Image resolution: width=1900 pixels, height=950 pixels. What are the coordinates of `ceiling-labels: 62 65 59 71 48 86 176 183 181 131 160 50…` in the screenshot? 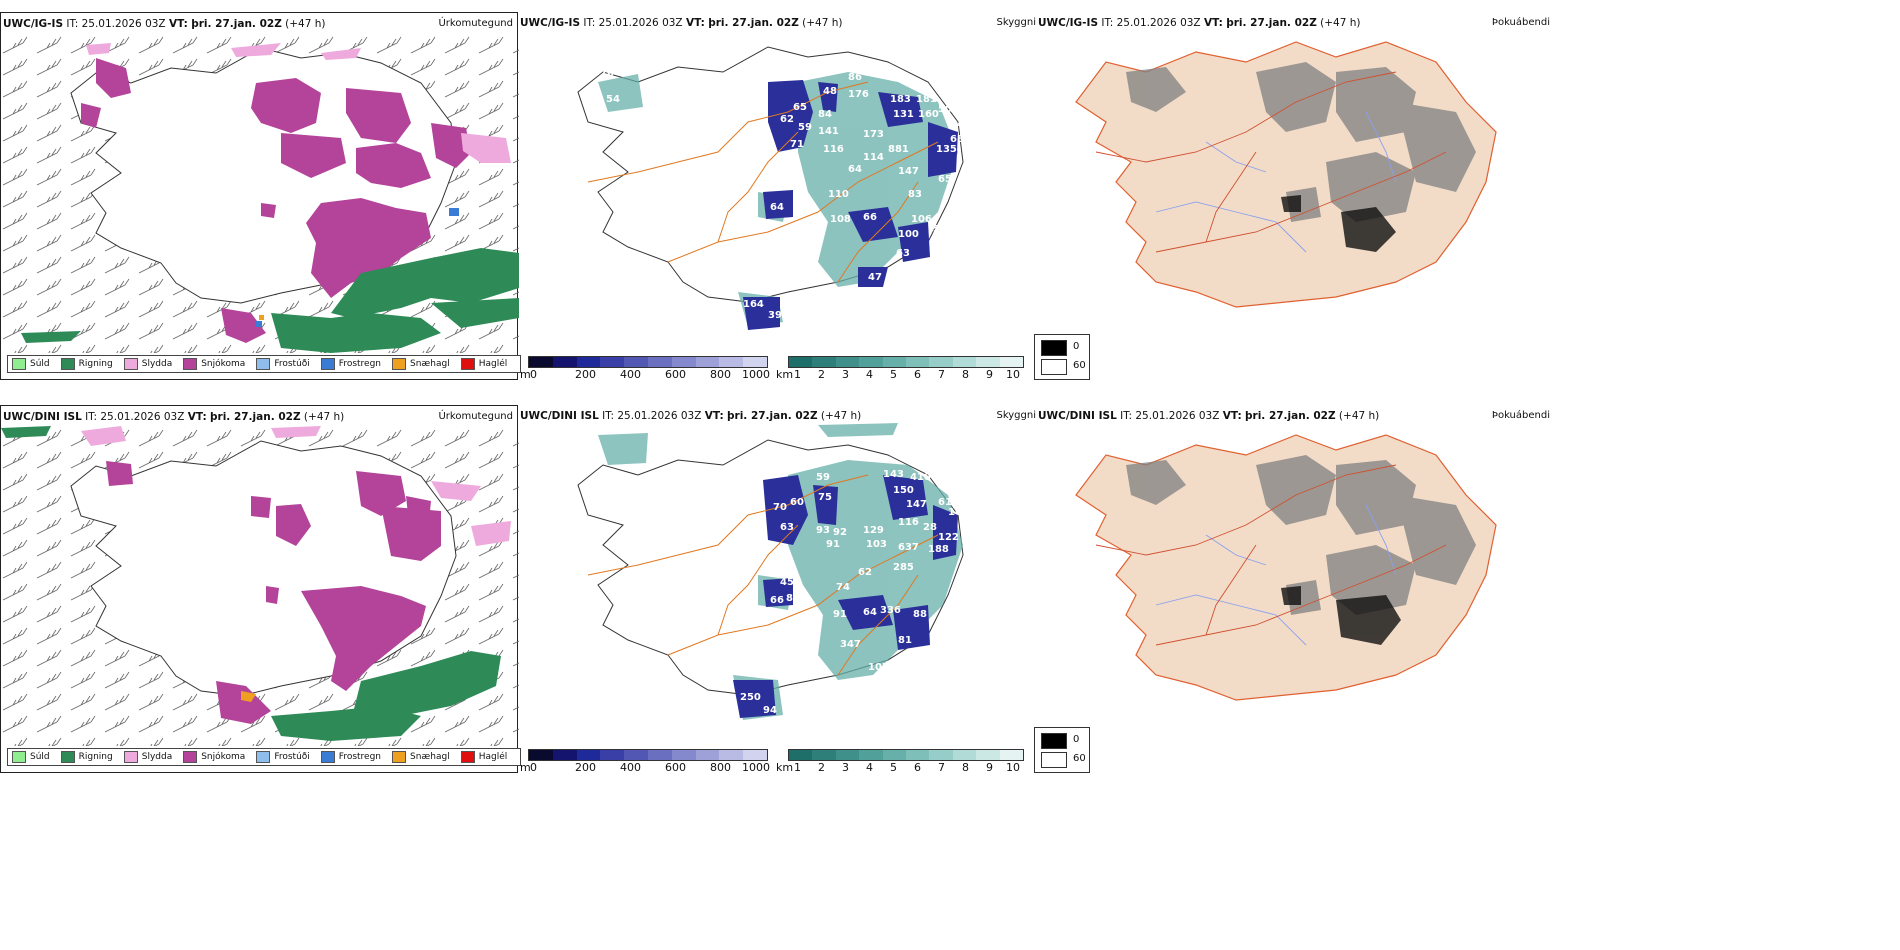 It's located at (782, 194).